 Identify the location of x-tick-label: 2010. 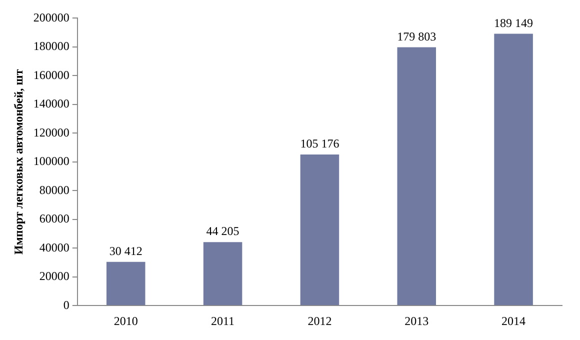
(126, 321).